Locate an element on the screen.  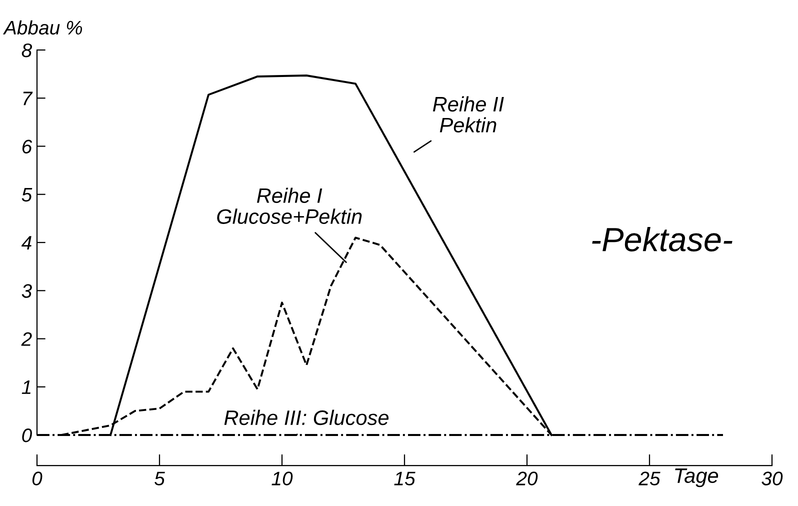
x-tick-label: 15 is located at coordinates (405, 479).